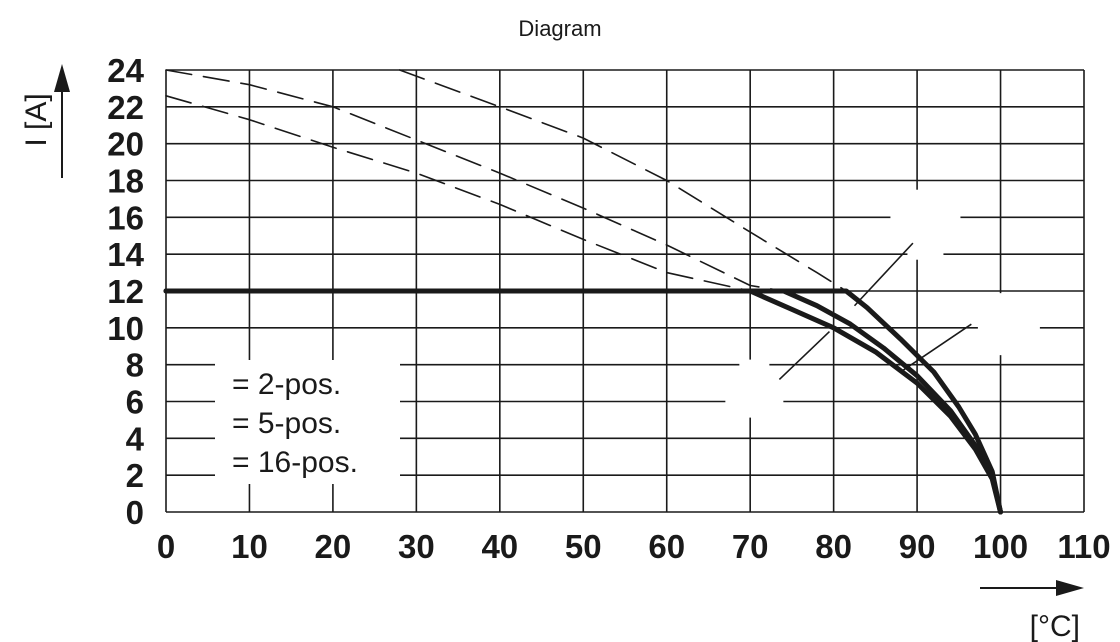 This screenshot has height=642, width=1120. Describe the element at coordinates (499, 546) in the screenshot. I see `x-tick-label: 40` at that location.